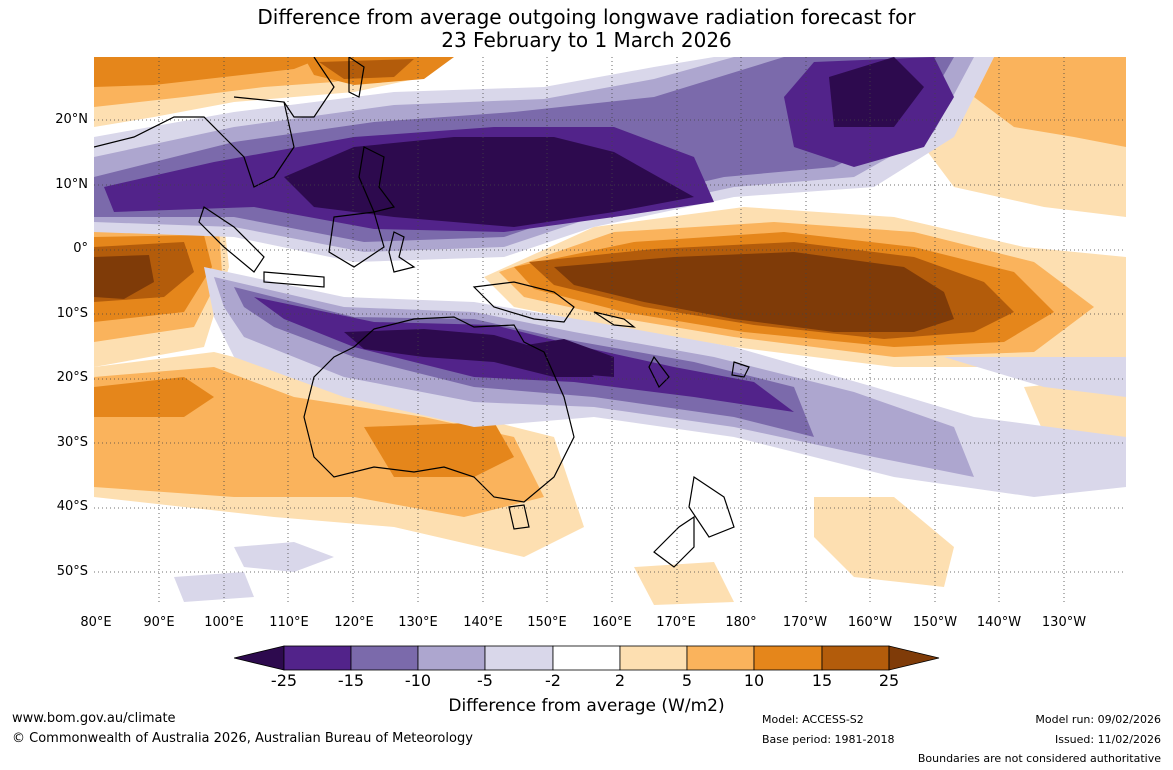 Image resolution: width=1173 pixels, height=770 pixels. I want to click on lon-label-140w: 140°W, so click(999, 622).